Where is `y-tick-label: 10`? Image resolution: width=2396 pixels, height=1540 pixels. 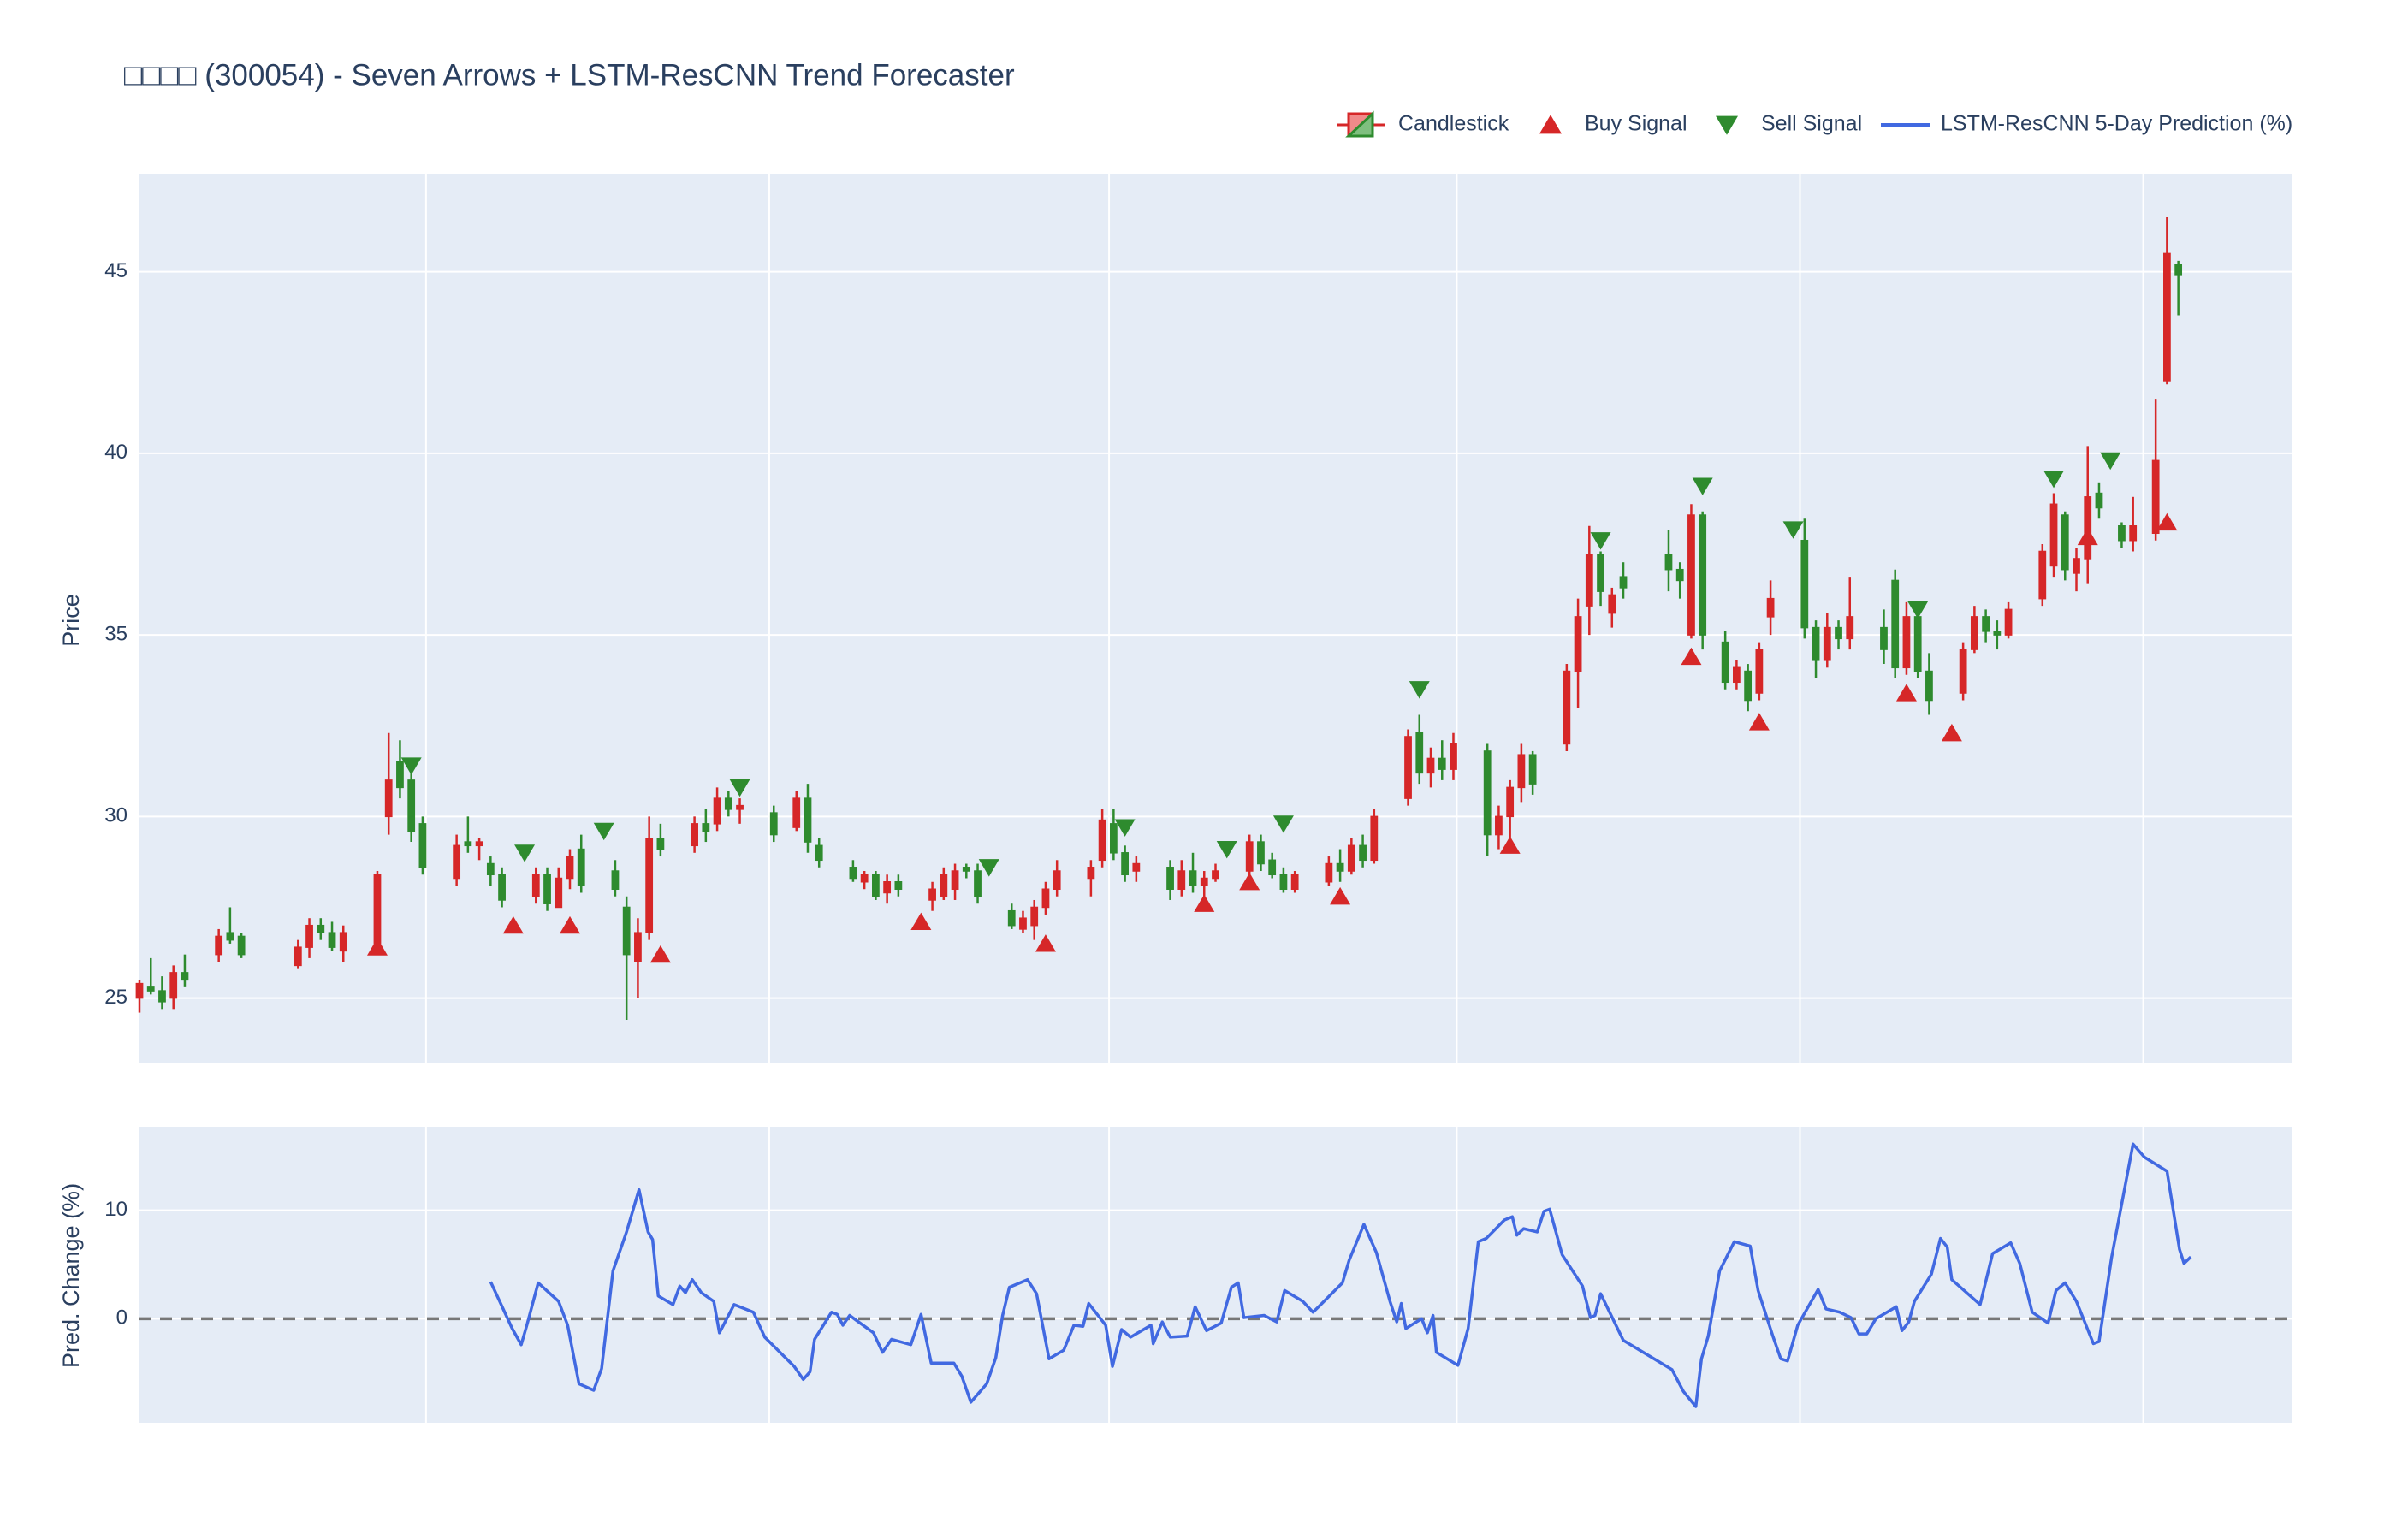
y-tick-label: 10 is located at coordinates (116, 1209).